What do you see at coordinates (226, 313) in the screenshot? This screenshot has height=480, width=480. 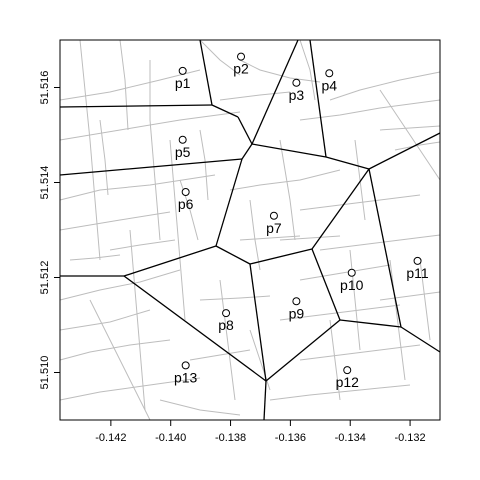 I see `point-marker-p8` at bounding box center [226, 313].